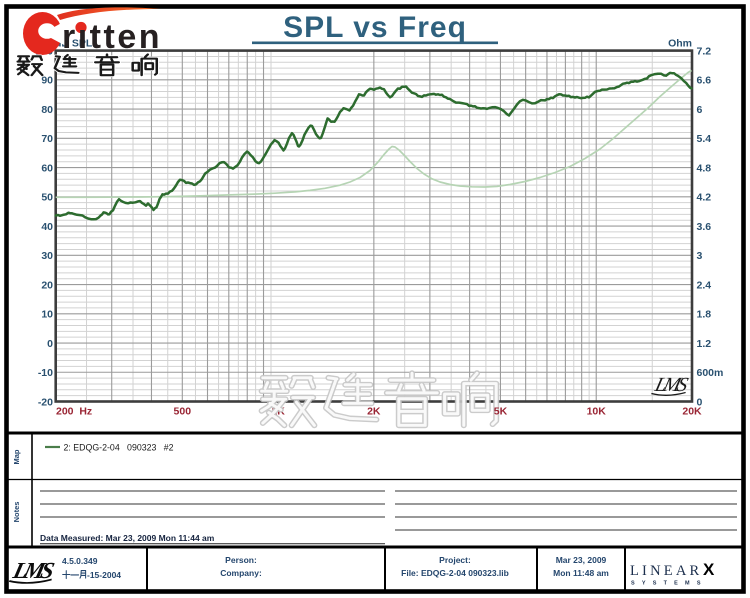 Image resolution: width=750 pixels, height=598 pixels. I want to click on svg-text: -10, so click(45, 373).